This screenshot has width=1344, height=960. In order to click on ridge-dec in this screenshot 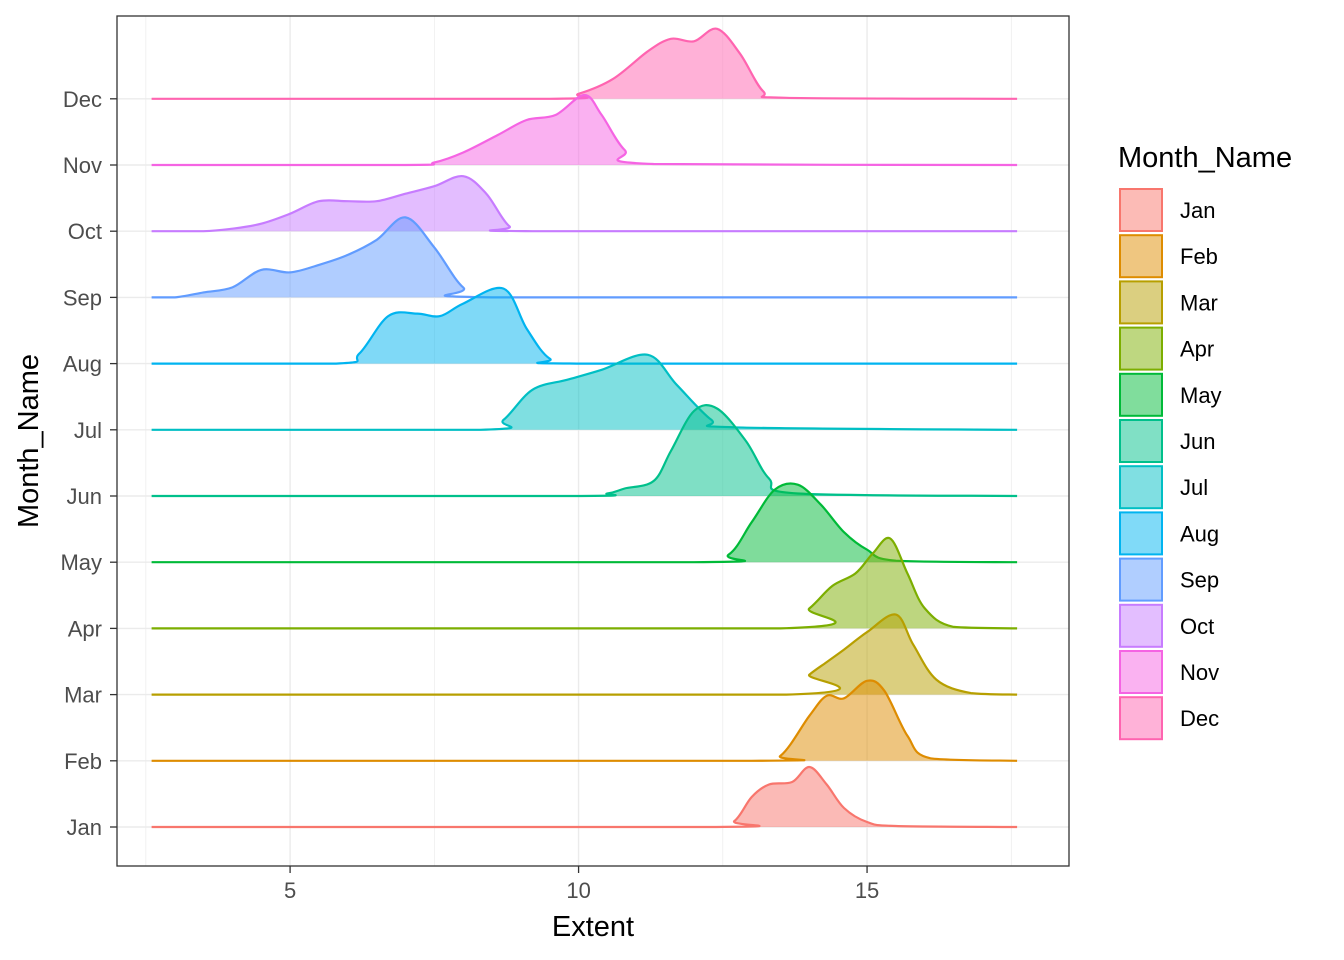, I will do `click(584, 63)`.